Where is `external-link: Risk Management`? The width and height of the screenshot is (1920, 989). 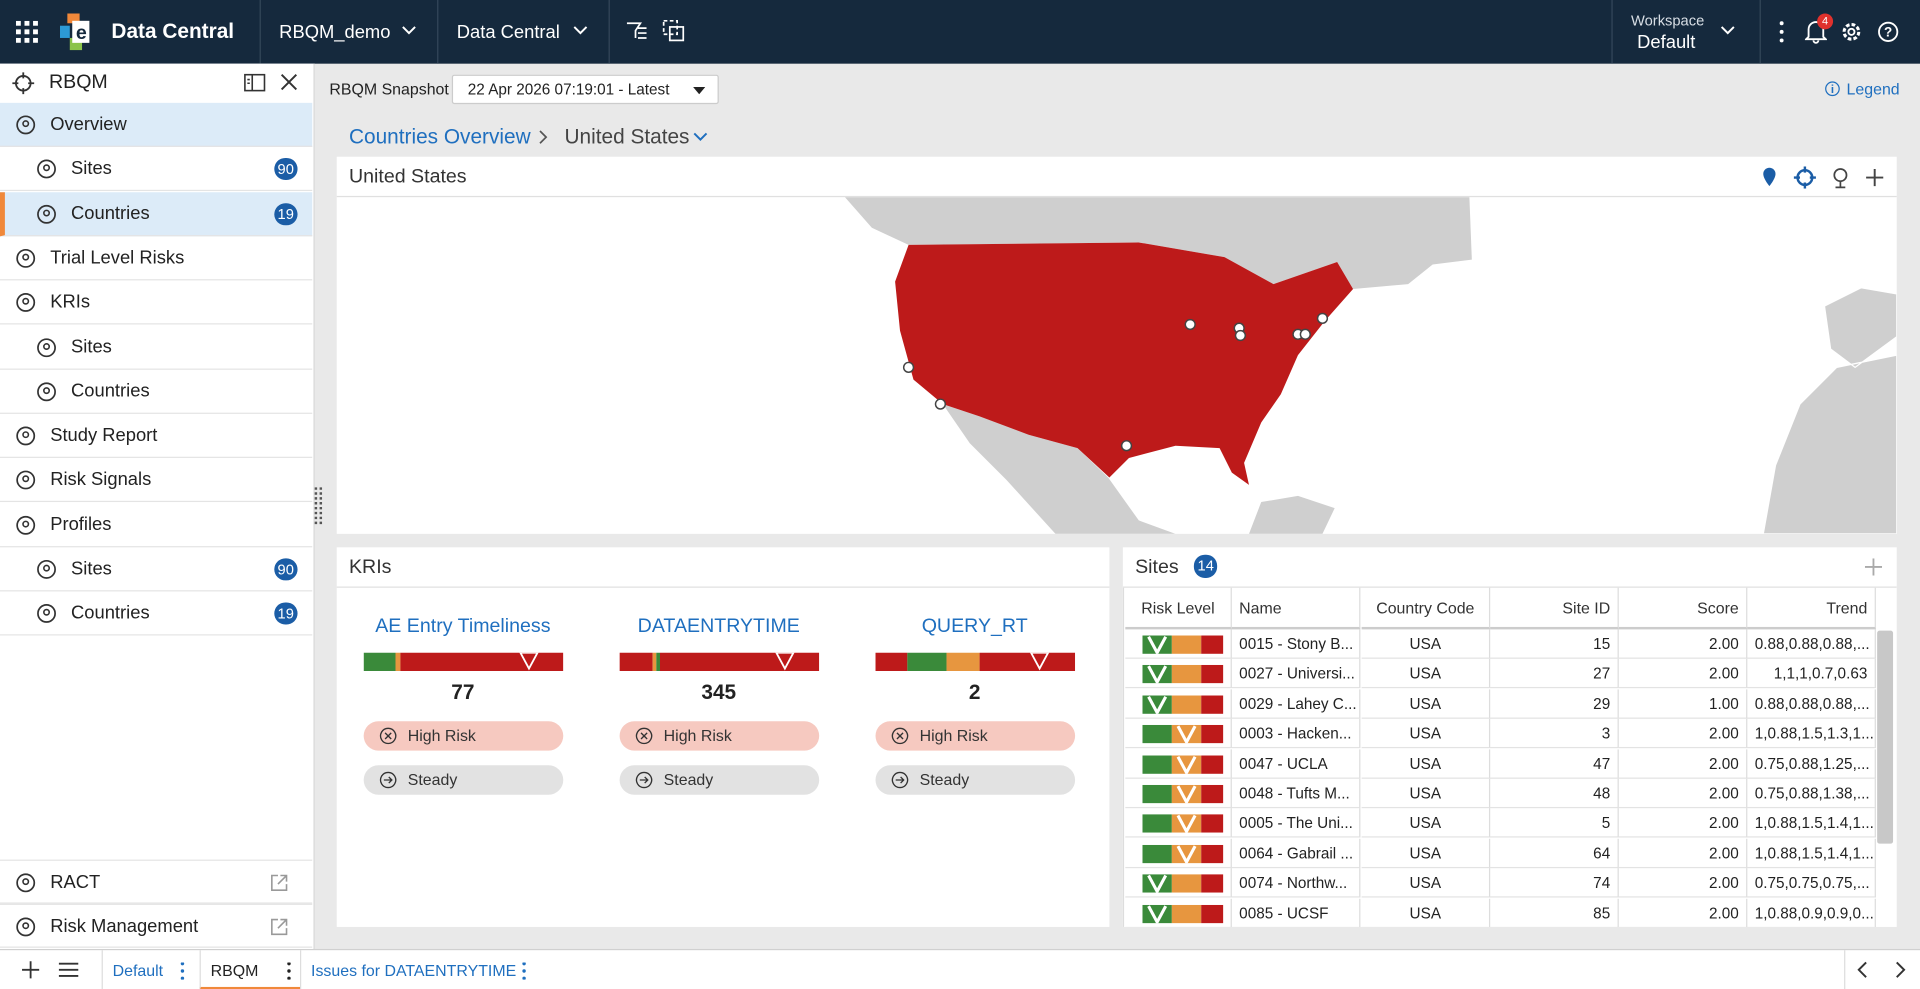 external-link: Risk Management is located at coordinates (156, 925).